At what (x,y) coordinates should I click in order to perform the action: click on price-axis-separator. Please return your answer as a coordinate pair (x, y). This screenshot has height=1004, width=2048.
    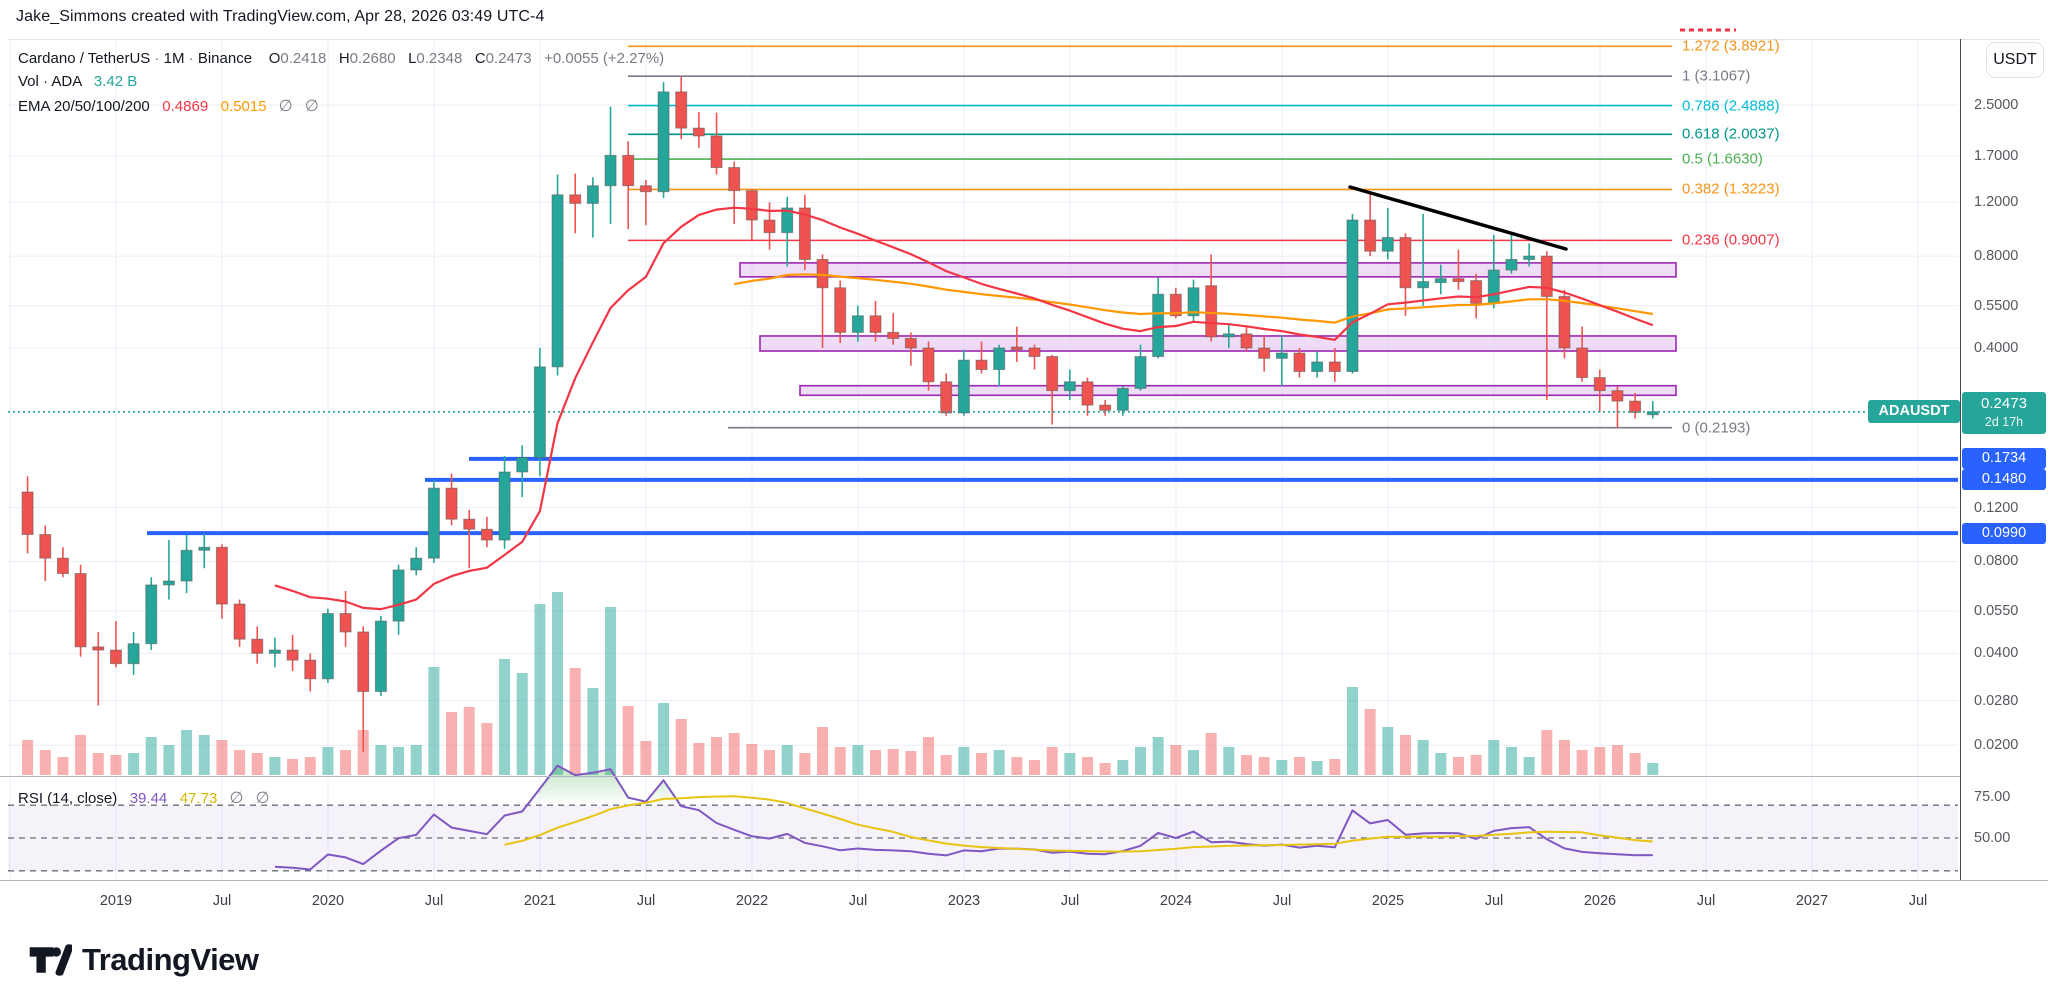
    Looking at the image, I should click on (1960, 459).